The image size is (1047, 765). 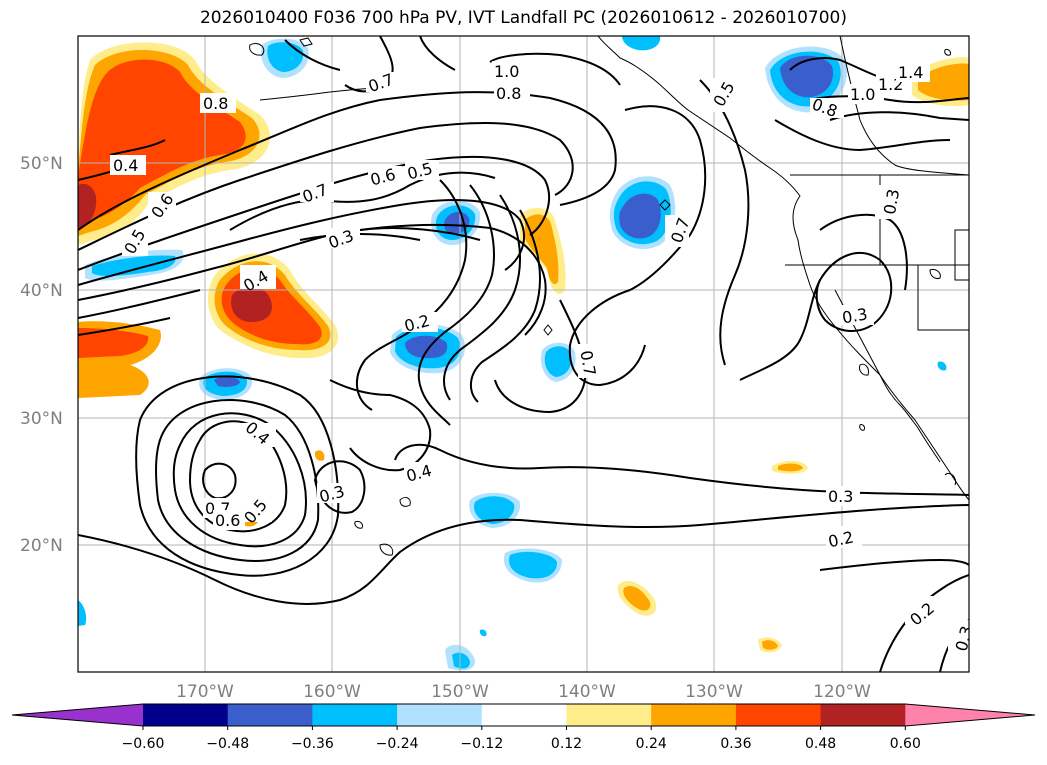 I want to click on contour-label: 0.4, so click(x=125, y=165).